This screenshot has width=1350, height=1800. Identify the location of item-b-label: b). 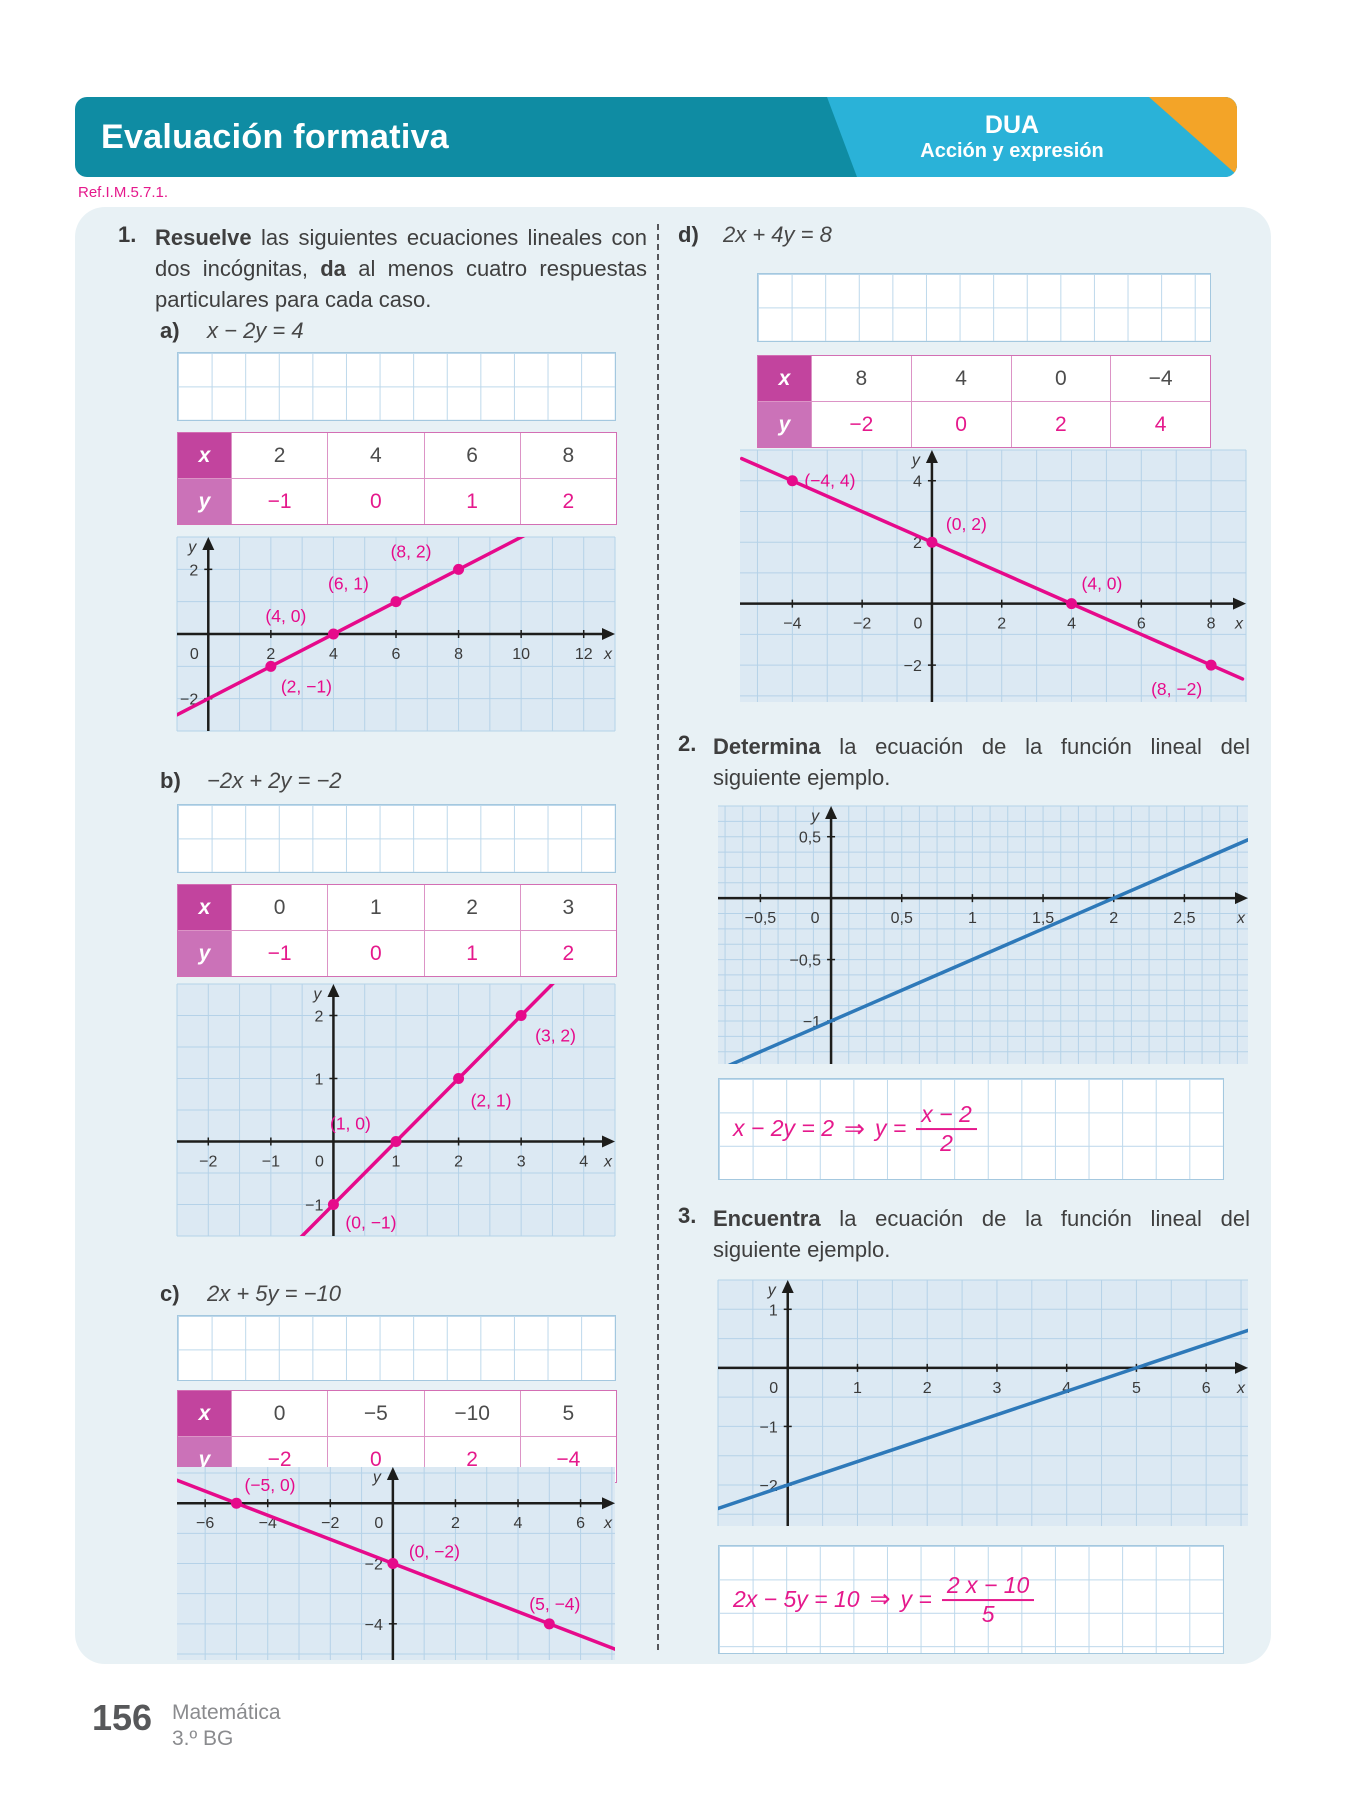
(170, 780).